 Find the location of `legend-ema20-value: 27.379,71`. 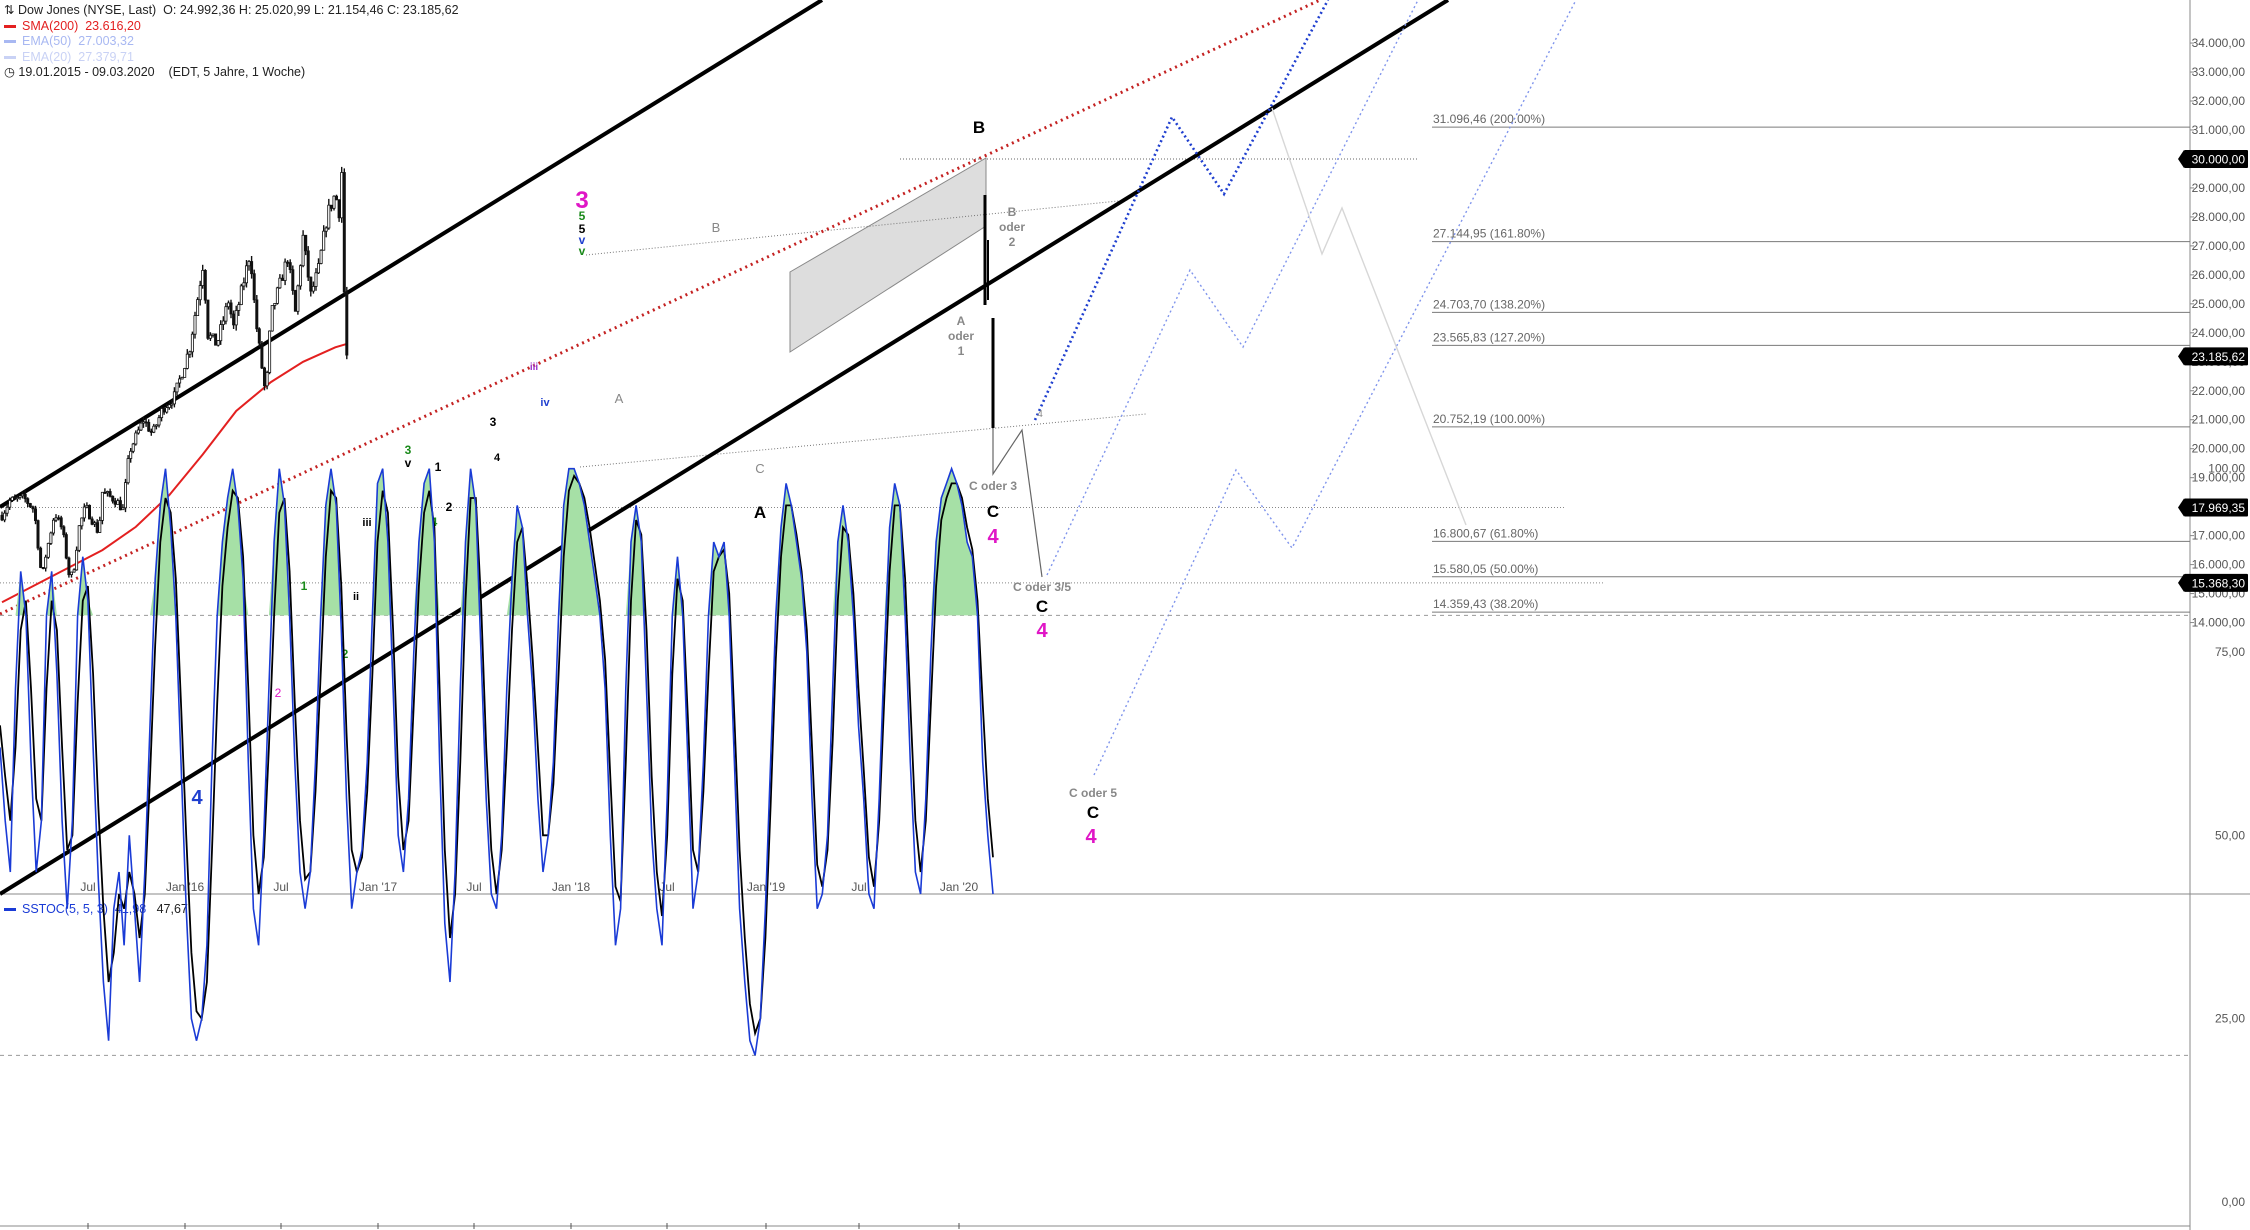

legend-ema20-value: 27.379,71 is located at coordinates (106, 56).